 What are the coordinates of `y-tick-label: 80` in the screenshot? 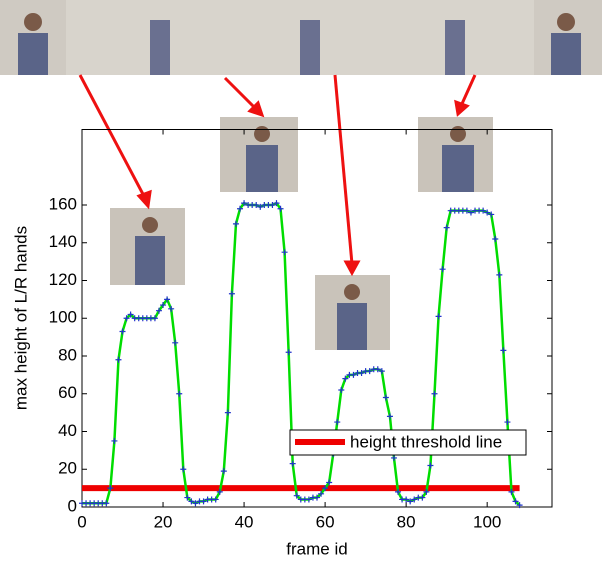 It's located at (67, 354).